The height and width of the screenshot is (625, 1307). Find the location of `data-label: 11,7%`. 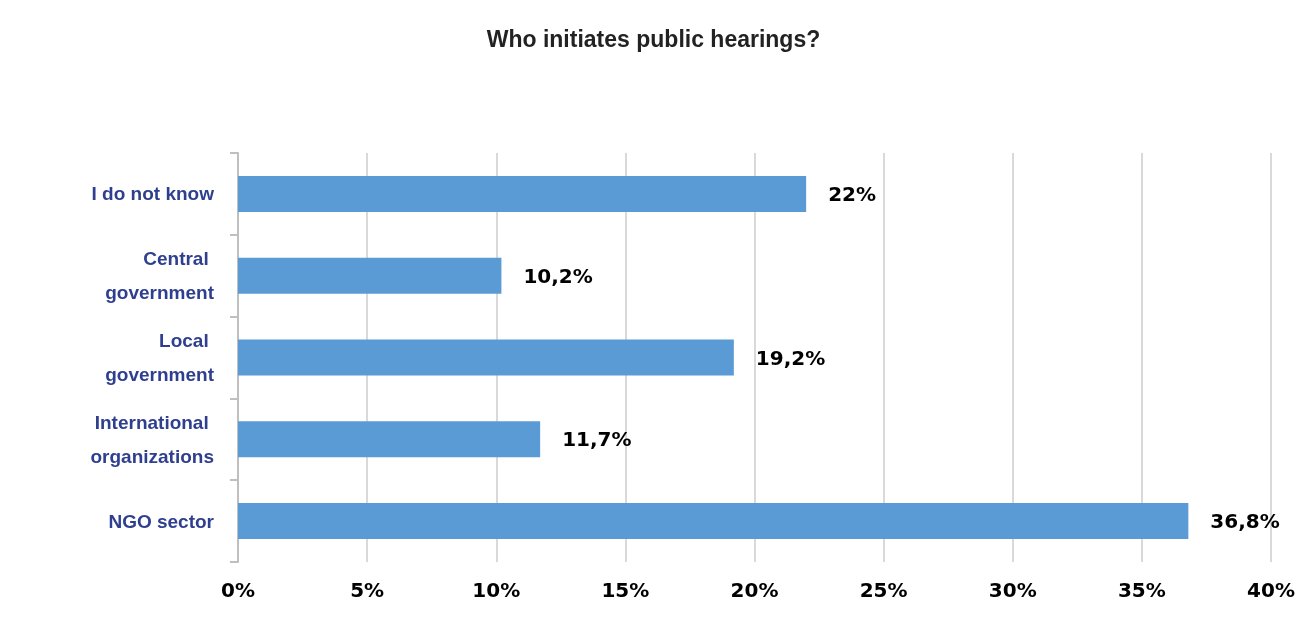

data-label: 11,7% is located at coordinates (597, 439).